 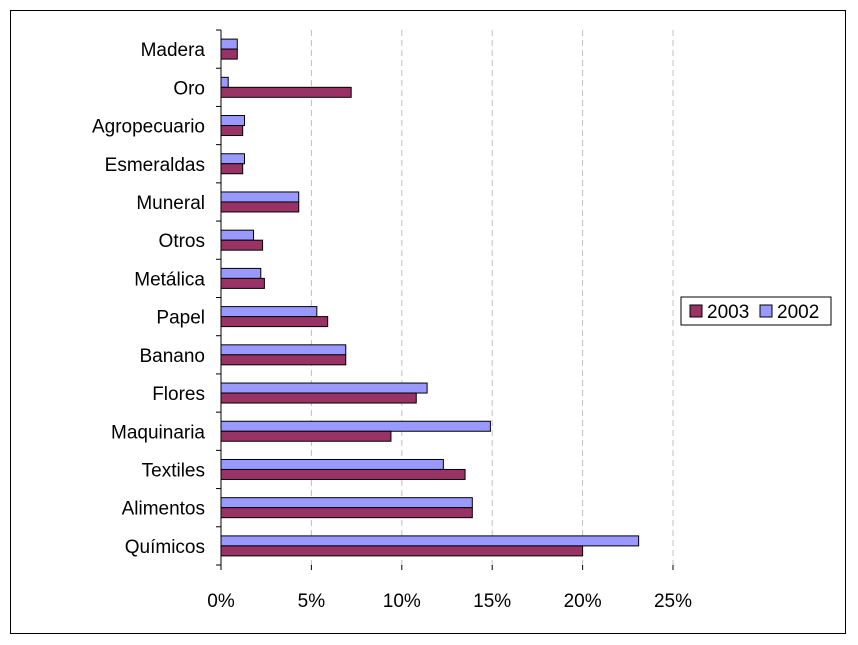 What do you see at coordinates (402, 601) in the screenshot?
I see `x-tick-label: 10%` at bounding box center [402, 601].